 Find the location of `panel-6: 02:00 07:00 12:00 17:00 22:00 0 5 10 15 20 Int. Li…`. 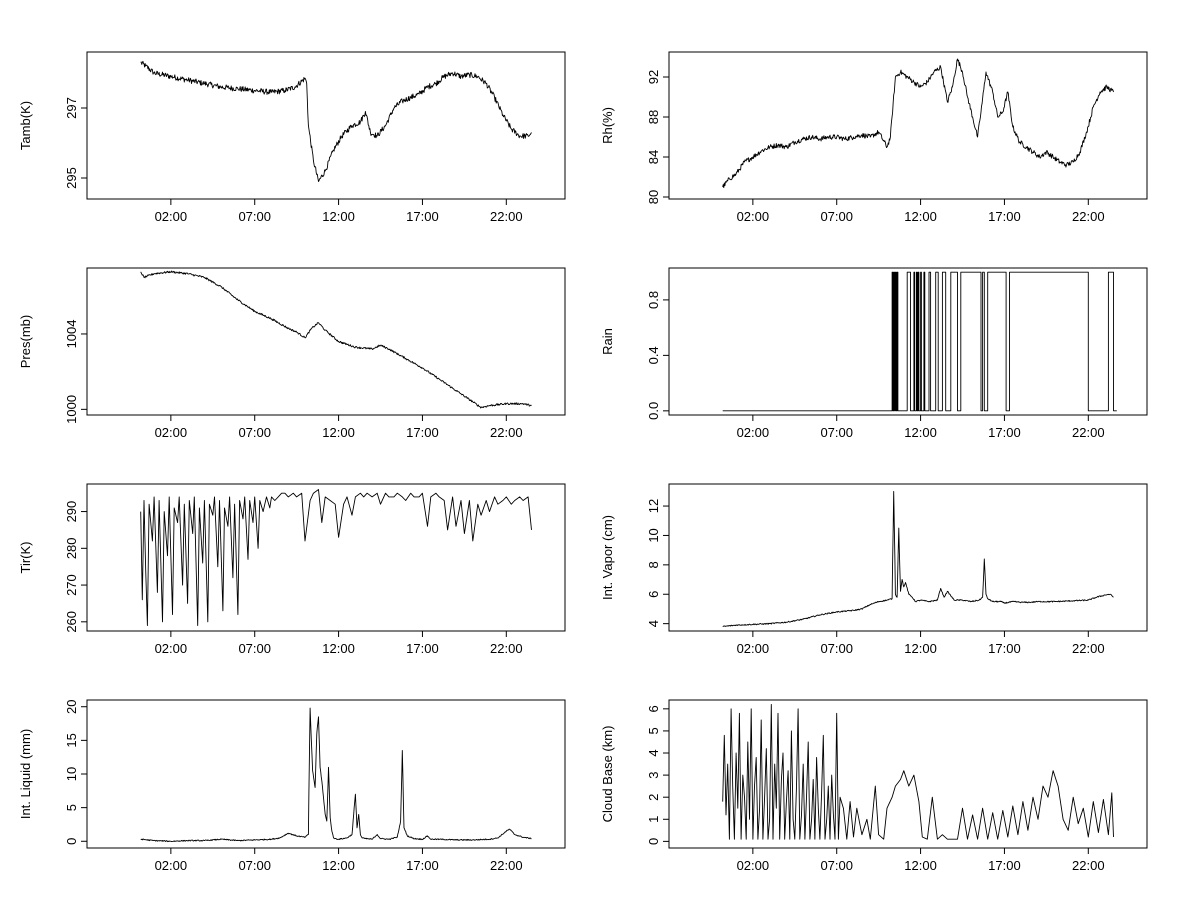

panel-6: 02:00 07:00 12:00 17:00 22:00 0 5 10 15 20 Int. Li… is located at coordinates (292, 786).